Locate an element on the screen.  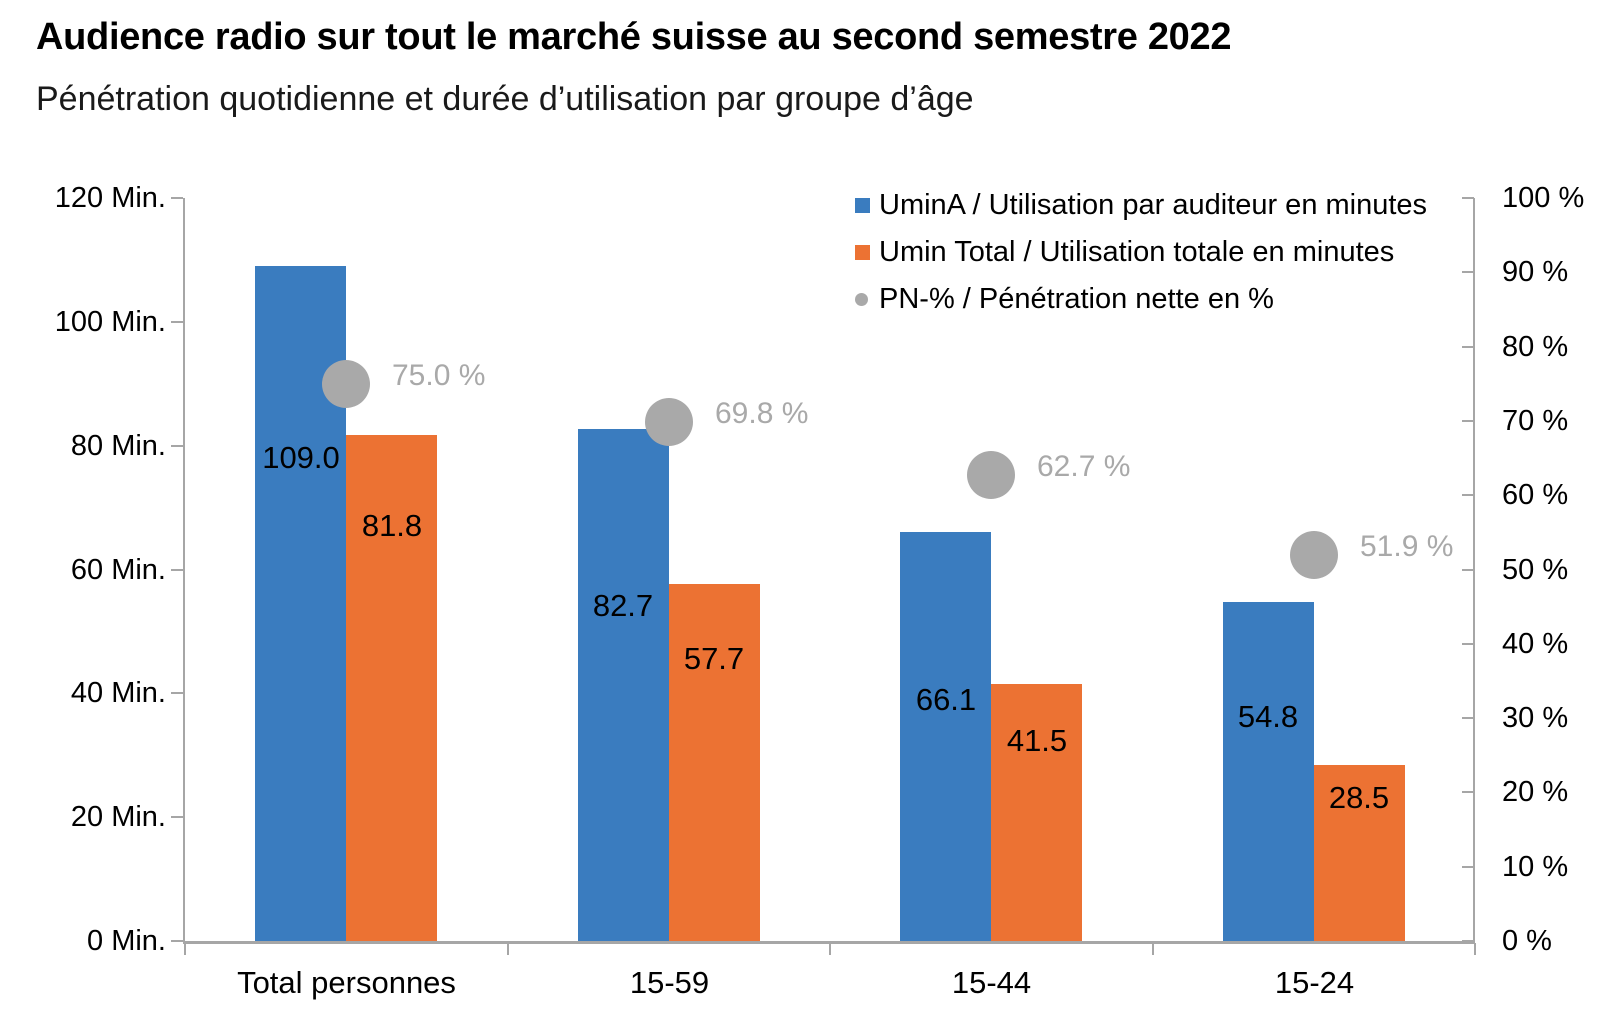
left-axis-tick-label: 60 Min. is located at coordinates (118, 569).